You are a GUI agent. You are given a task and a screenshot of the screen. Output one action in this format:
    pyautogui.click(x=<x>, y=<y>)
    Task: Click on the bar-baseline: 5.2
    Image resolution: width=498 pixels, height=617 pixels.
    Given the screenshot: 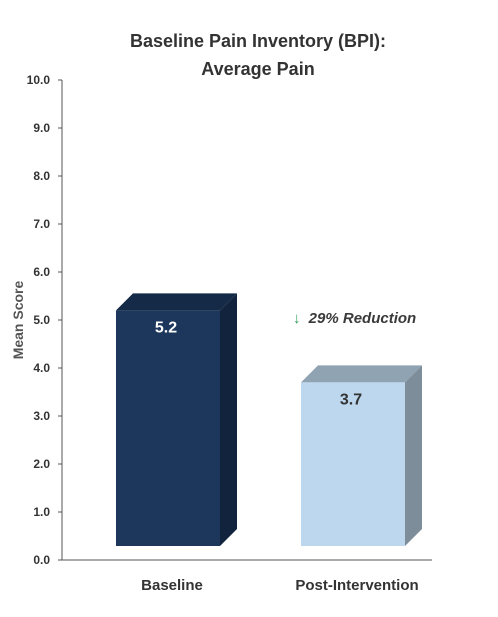 What is the action you would take?
    pyautogui.click(x=176, y=419)
    